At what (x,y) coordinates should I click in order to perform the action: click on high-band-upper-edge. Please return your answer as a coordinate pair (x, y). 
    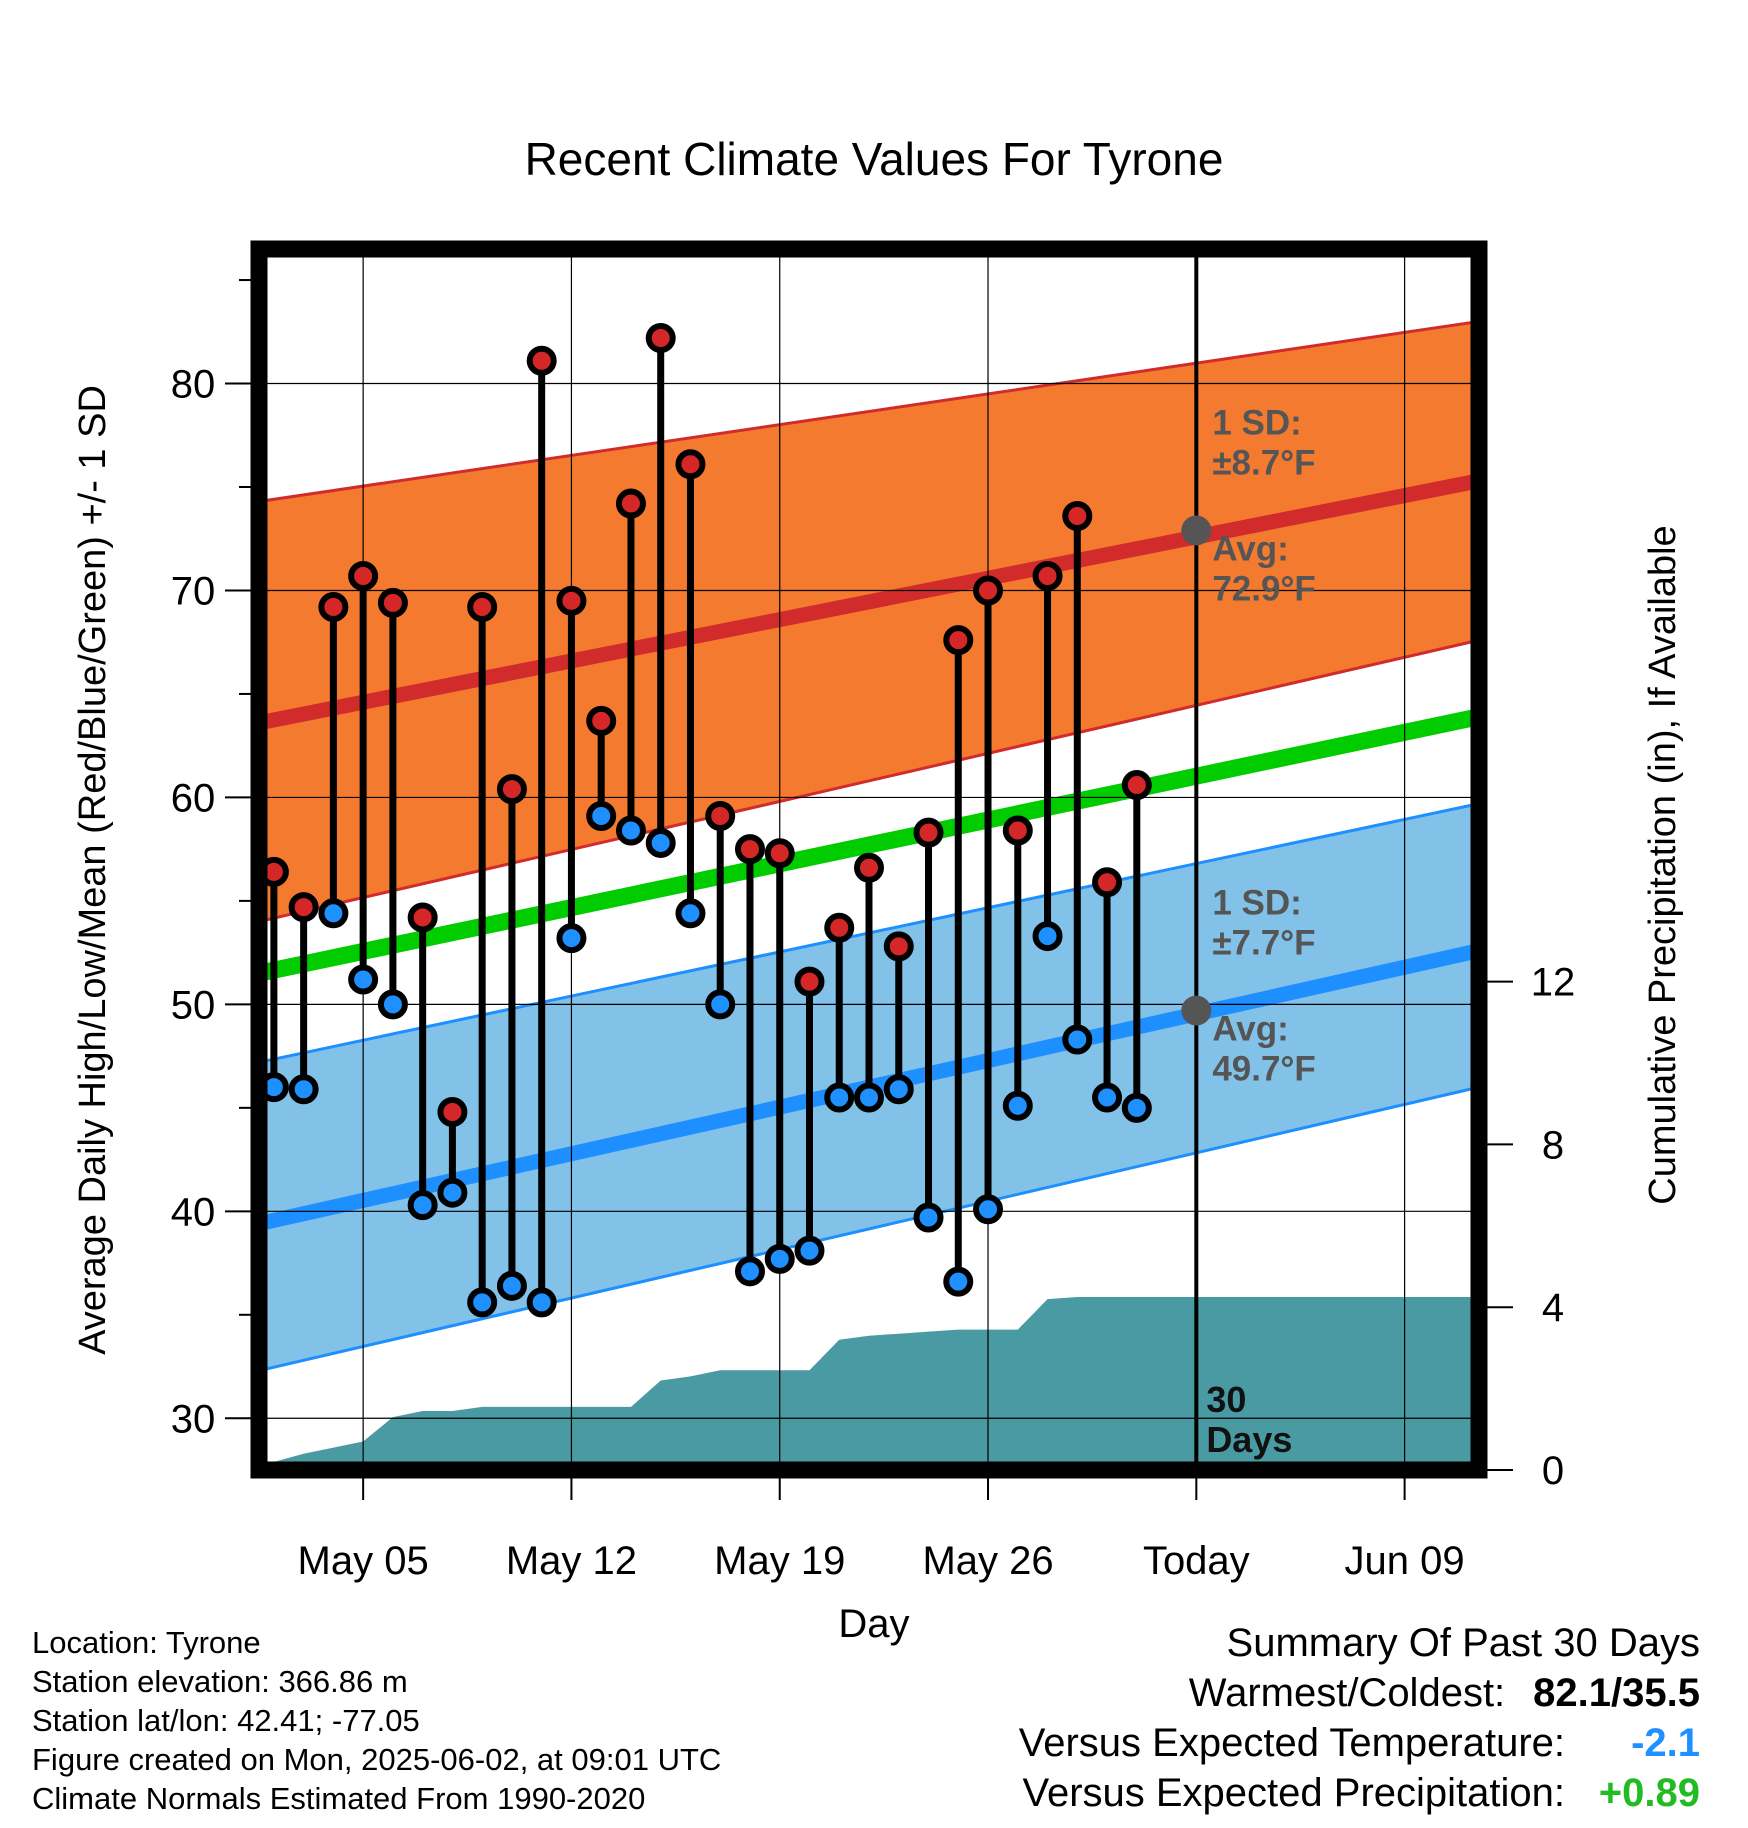
    Looking at the image, I should click on (869, 411).